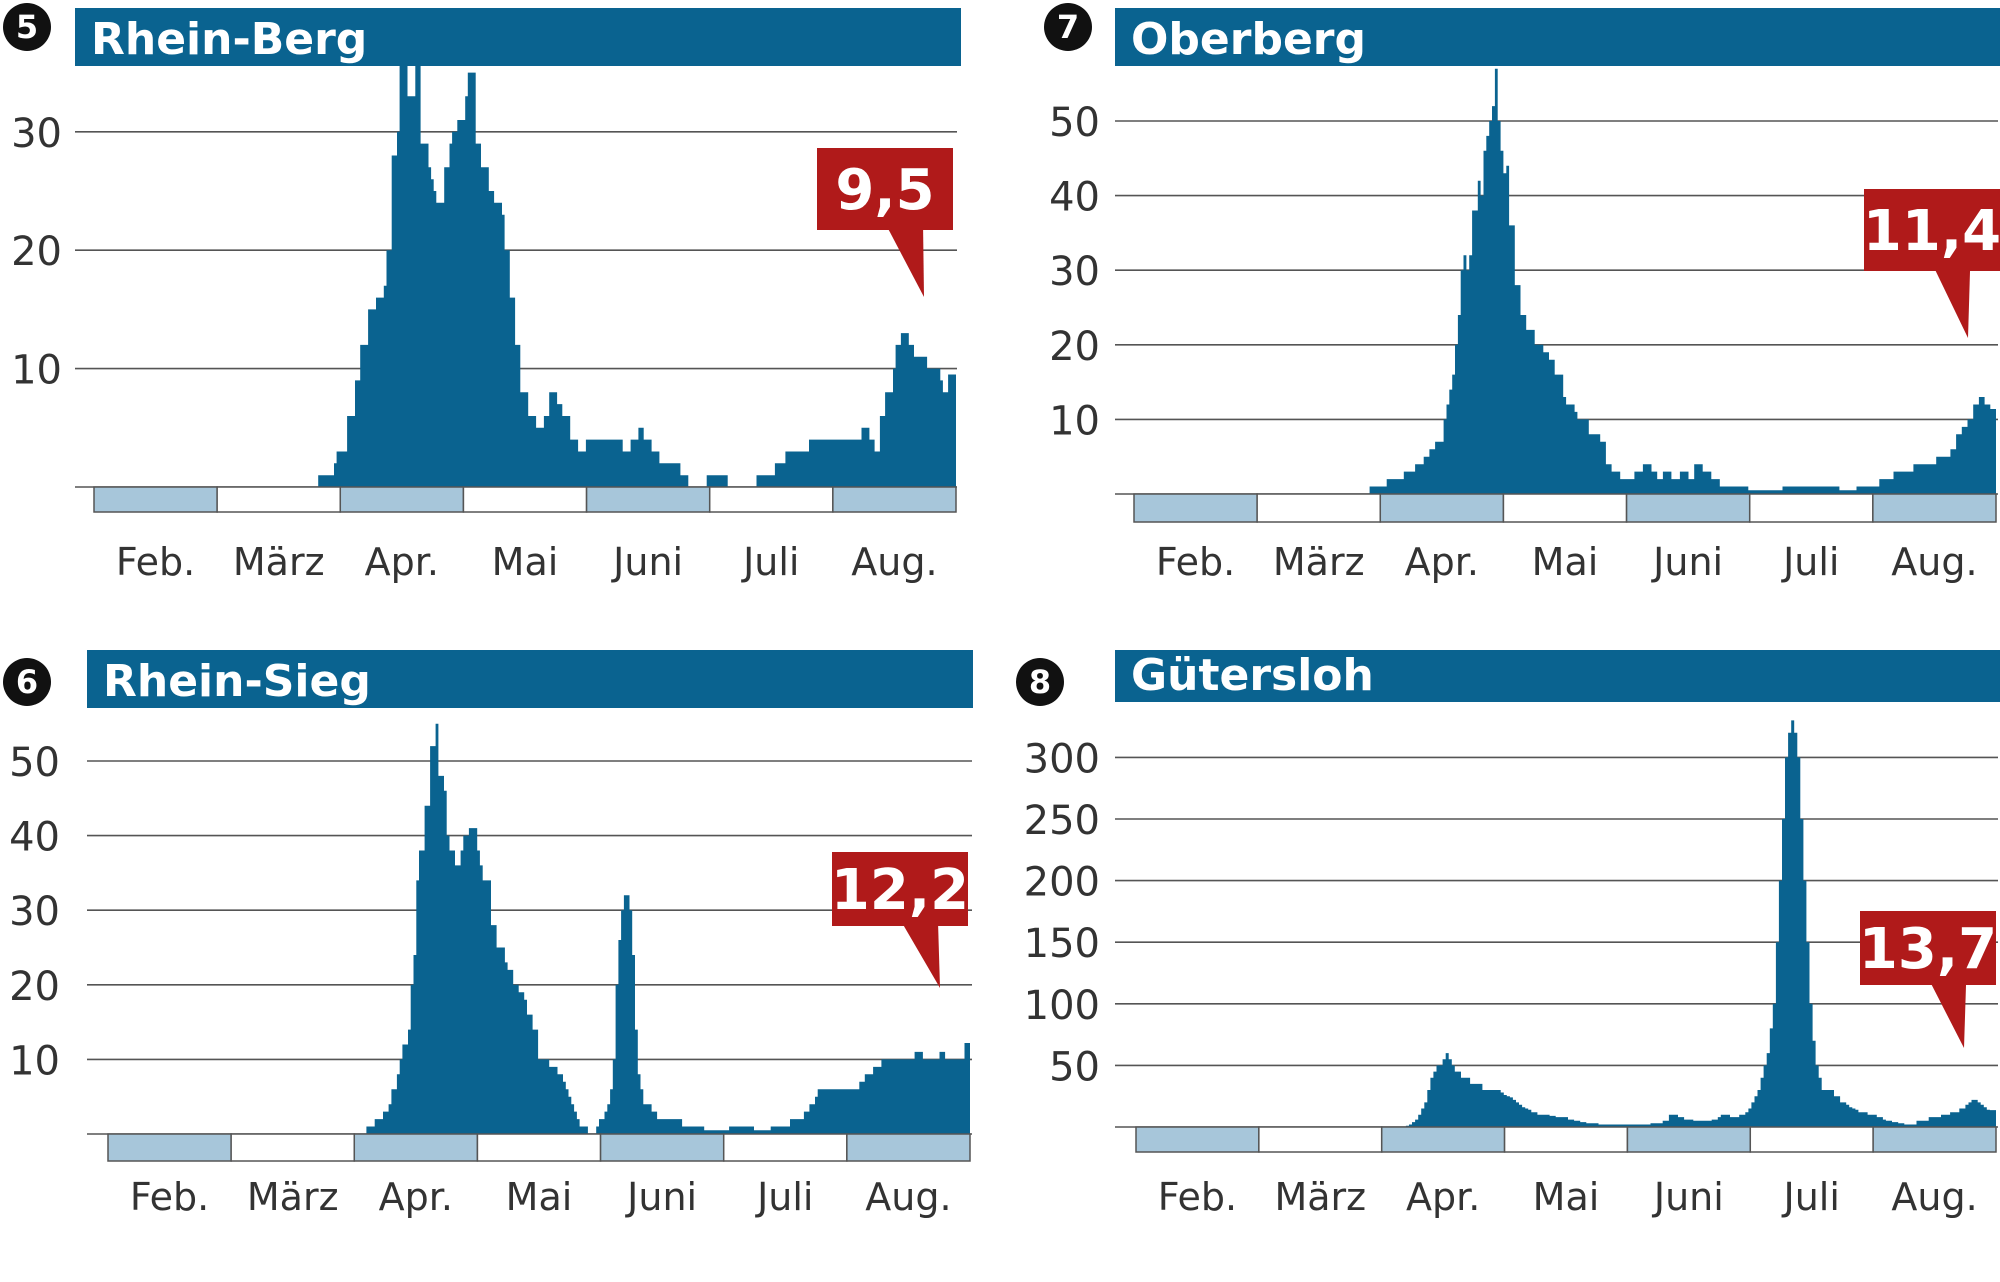 The image size is (2000, 1282). I want to click on chart-title: Rhein-Berg, so click(229, 39).